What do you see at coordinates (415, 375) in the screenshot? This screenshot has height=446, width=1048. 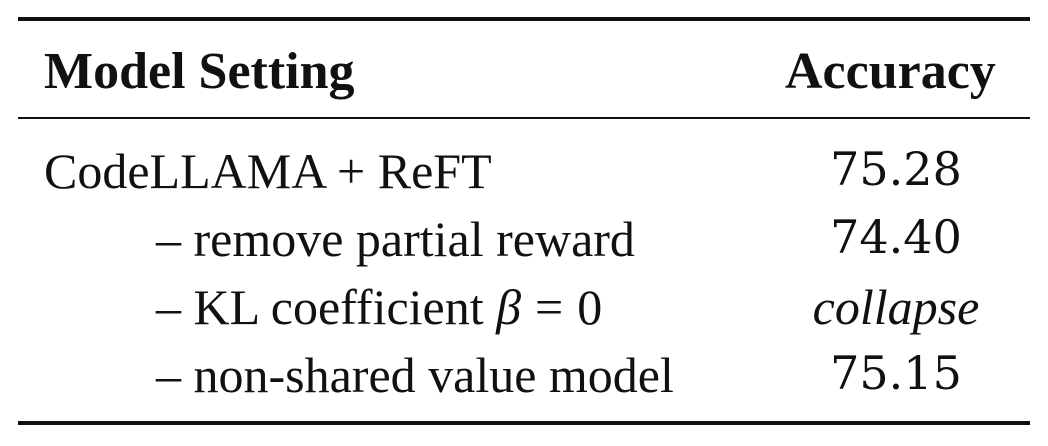 I see `row-4-setting: – non-shared value model` at bounding box center [415, 375].